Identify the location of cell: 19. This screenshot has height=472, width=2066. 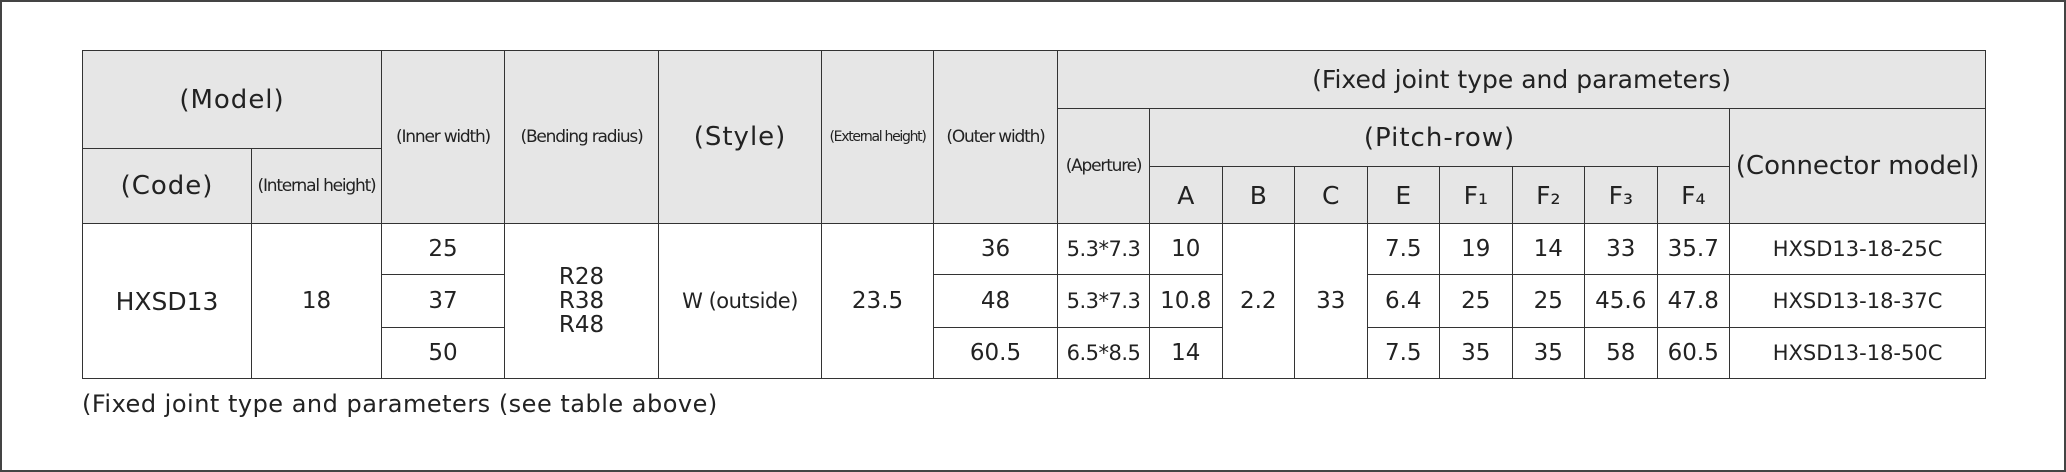
(1476, 249).